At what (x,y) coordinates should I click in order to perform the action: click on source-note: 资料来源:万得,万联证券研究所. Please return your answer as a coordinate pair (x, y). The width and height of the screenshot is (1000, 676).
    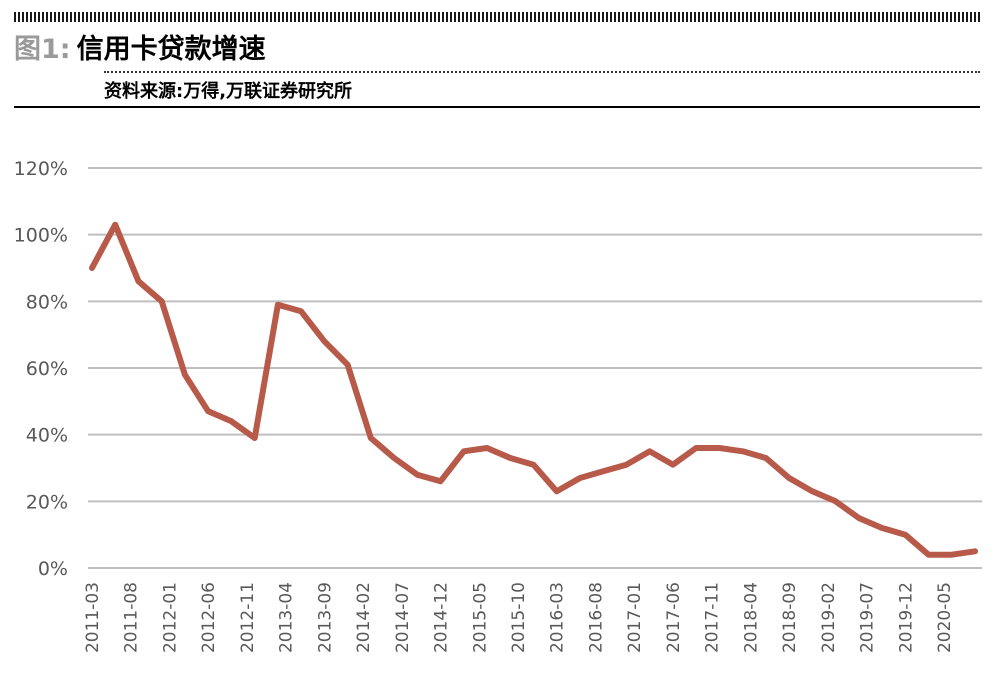
    Looking at the image, I should click on (228, 91).